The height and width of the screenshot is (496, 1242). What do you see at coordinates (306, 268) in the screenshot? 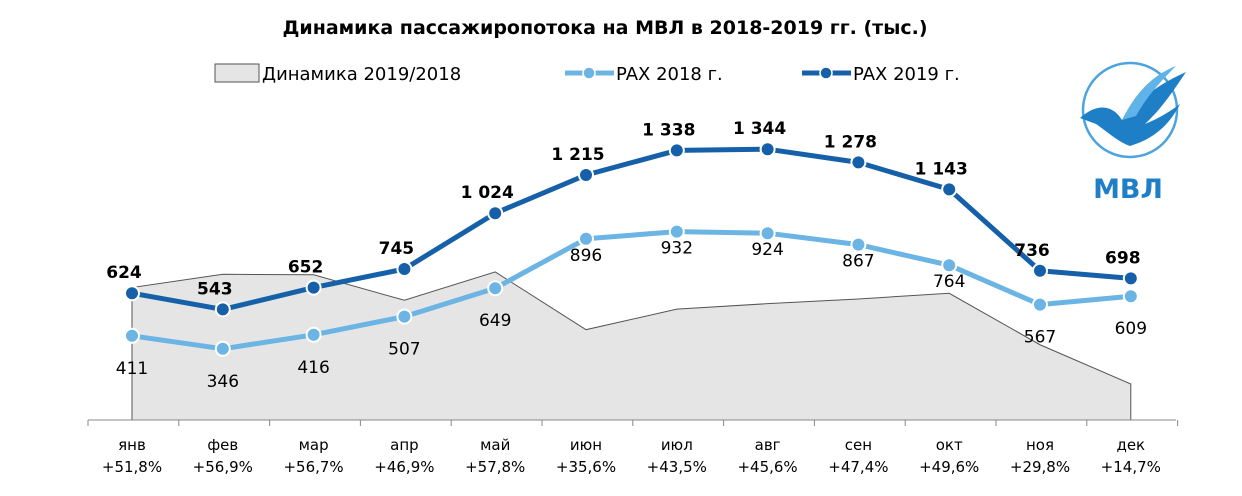
I see `label-pax2019: 652` at bounding box center [306, 268].